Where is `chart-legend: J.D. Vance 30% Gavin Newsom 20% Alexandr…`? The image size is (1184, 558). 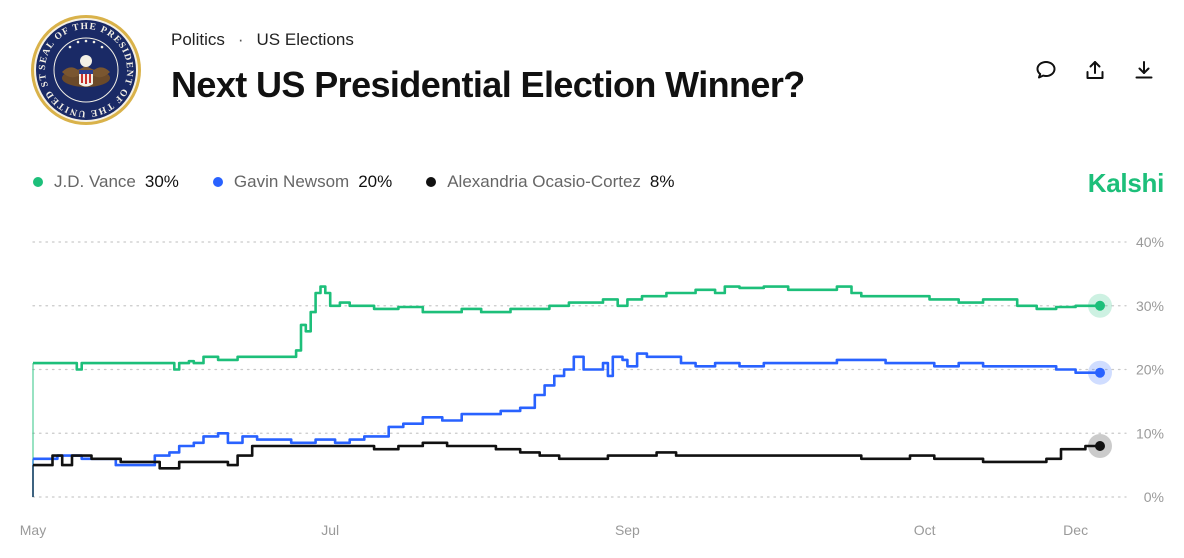 chart-legend: J.D. Vance 30% Gavin Newsom 20% Alexandr… is located at coordinates (371, 182).